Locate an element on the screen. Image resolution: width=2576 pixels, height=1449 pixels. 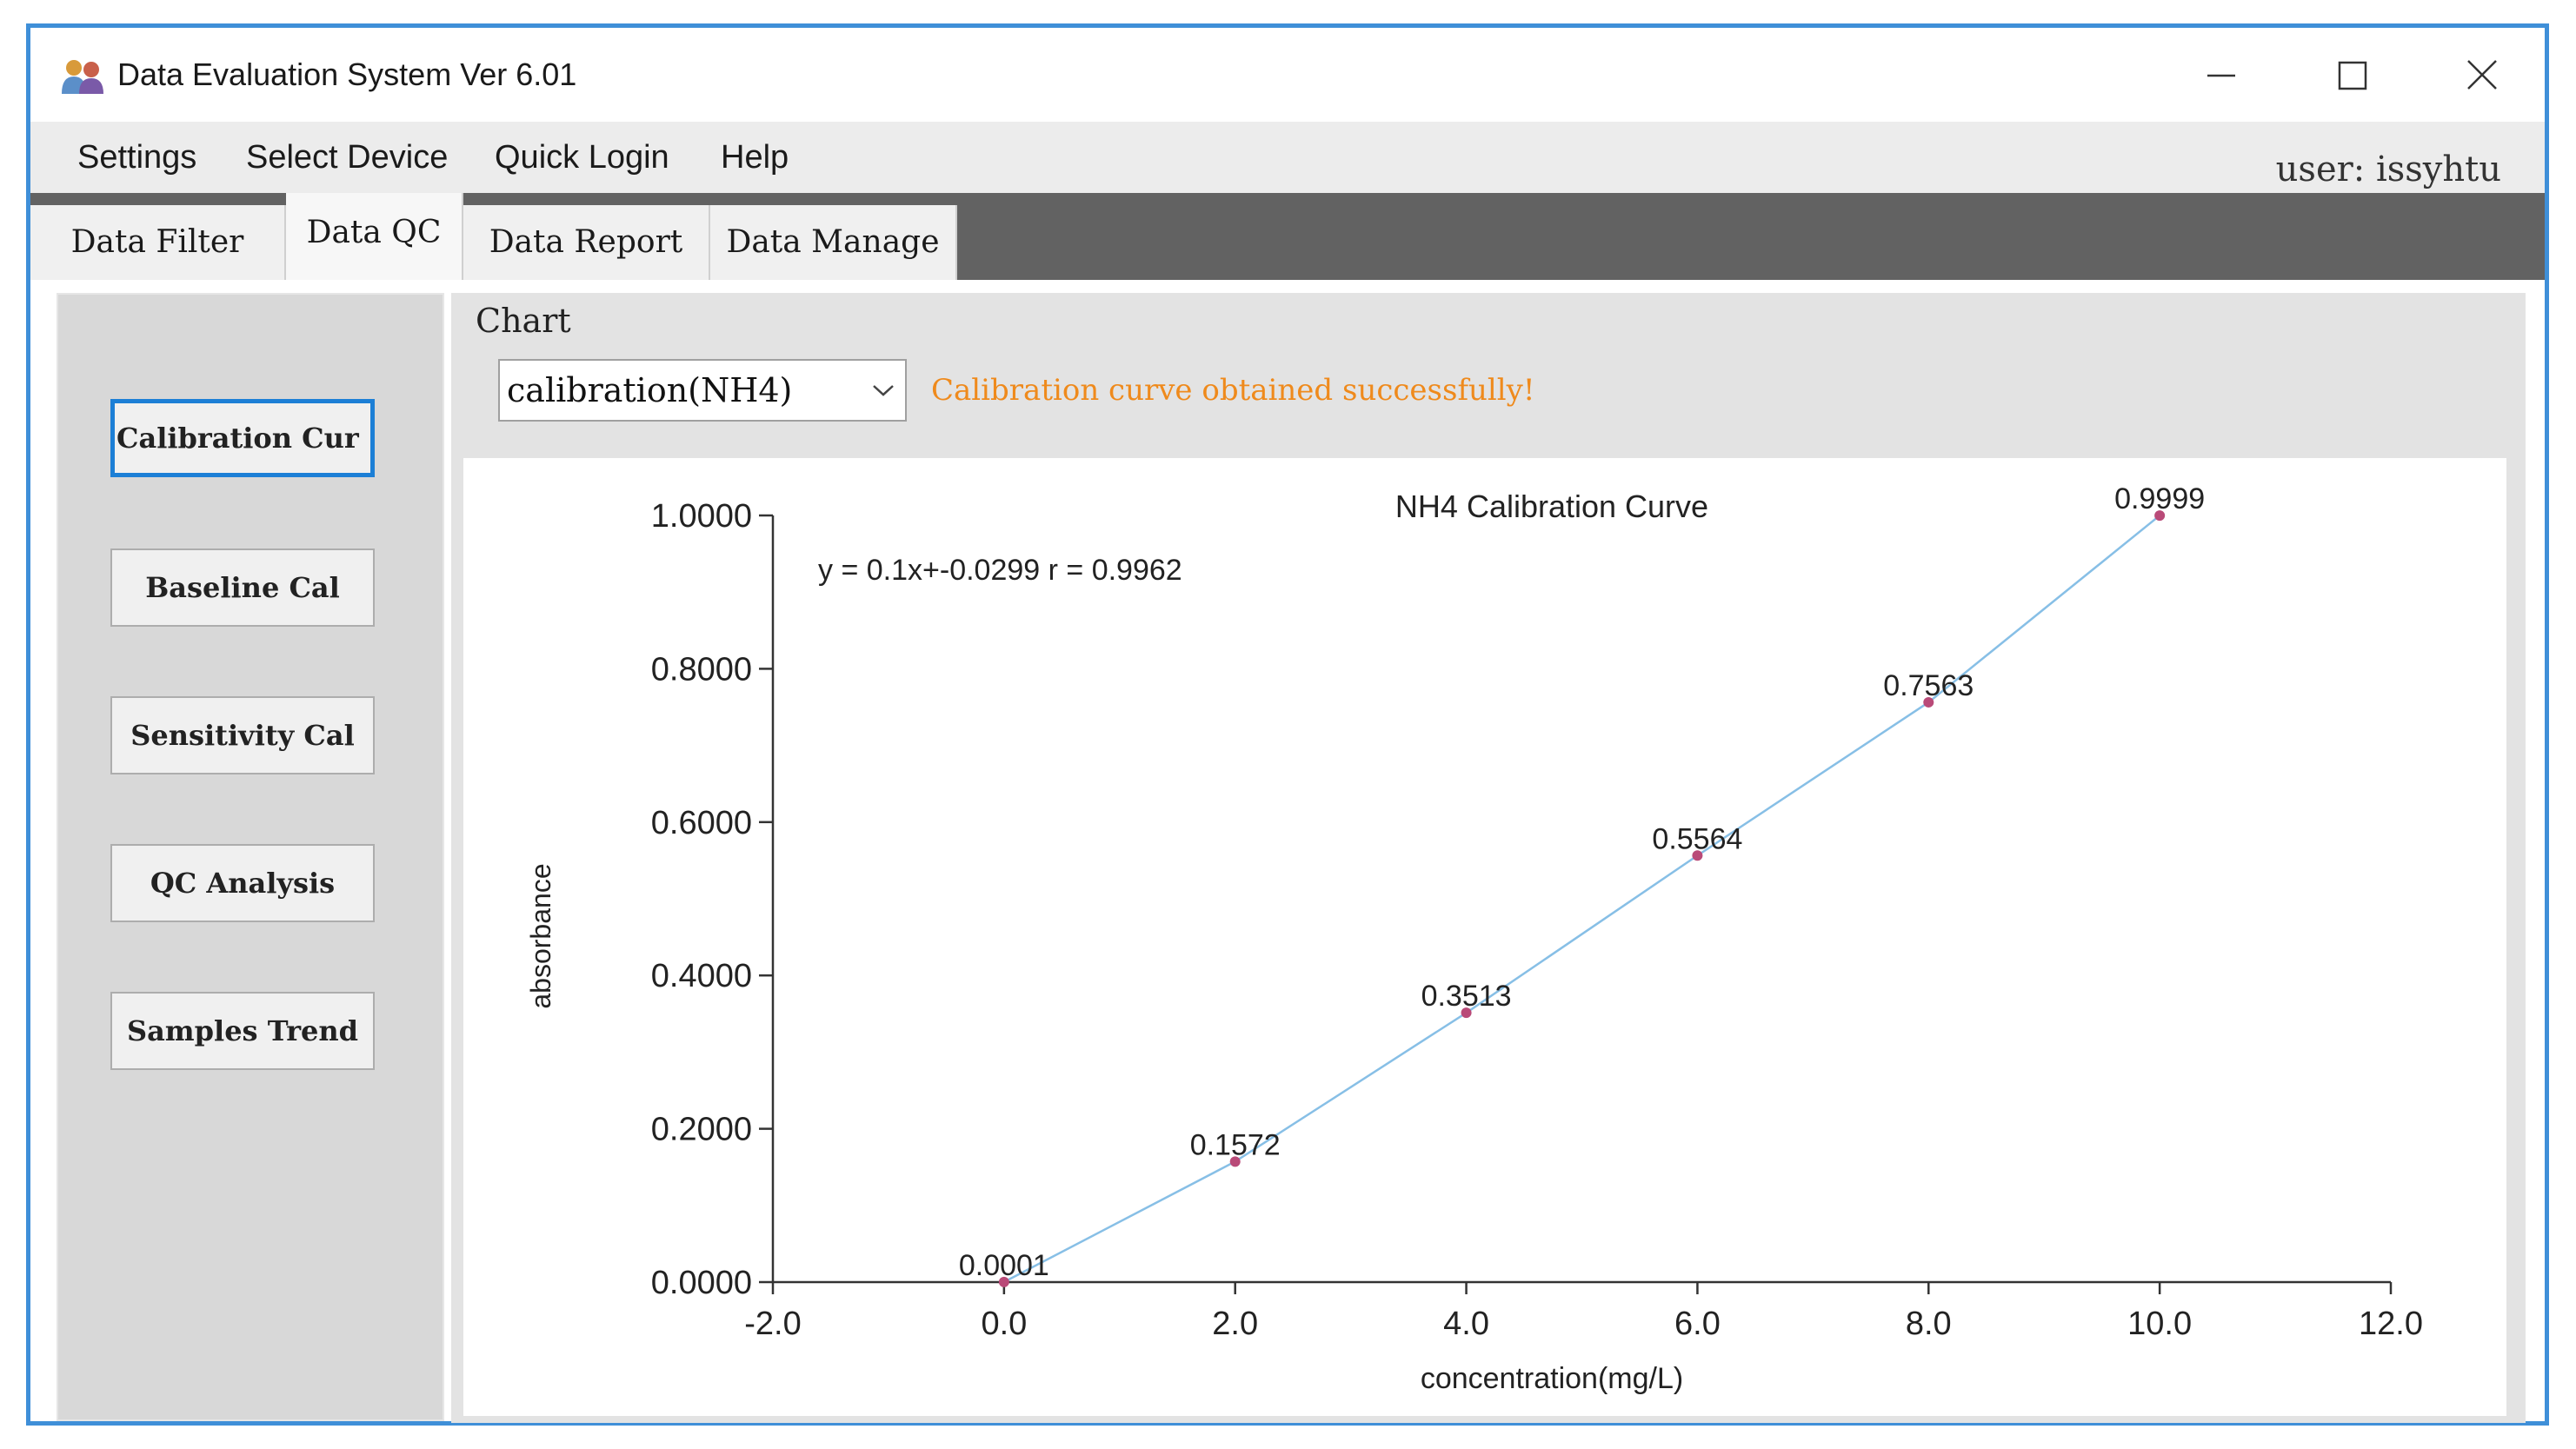
chart-group-label: Chart is located at coordinates (523, 321).